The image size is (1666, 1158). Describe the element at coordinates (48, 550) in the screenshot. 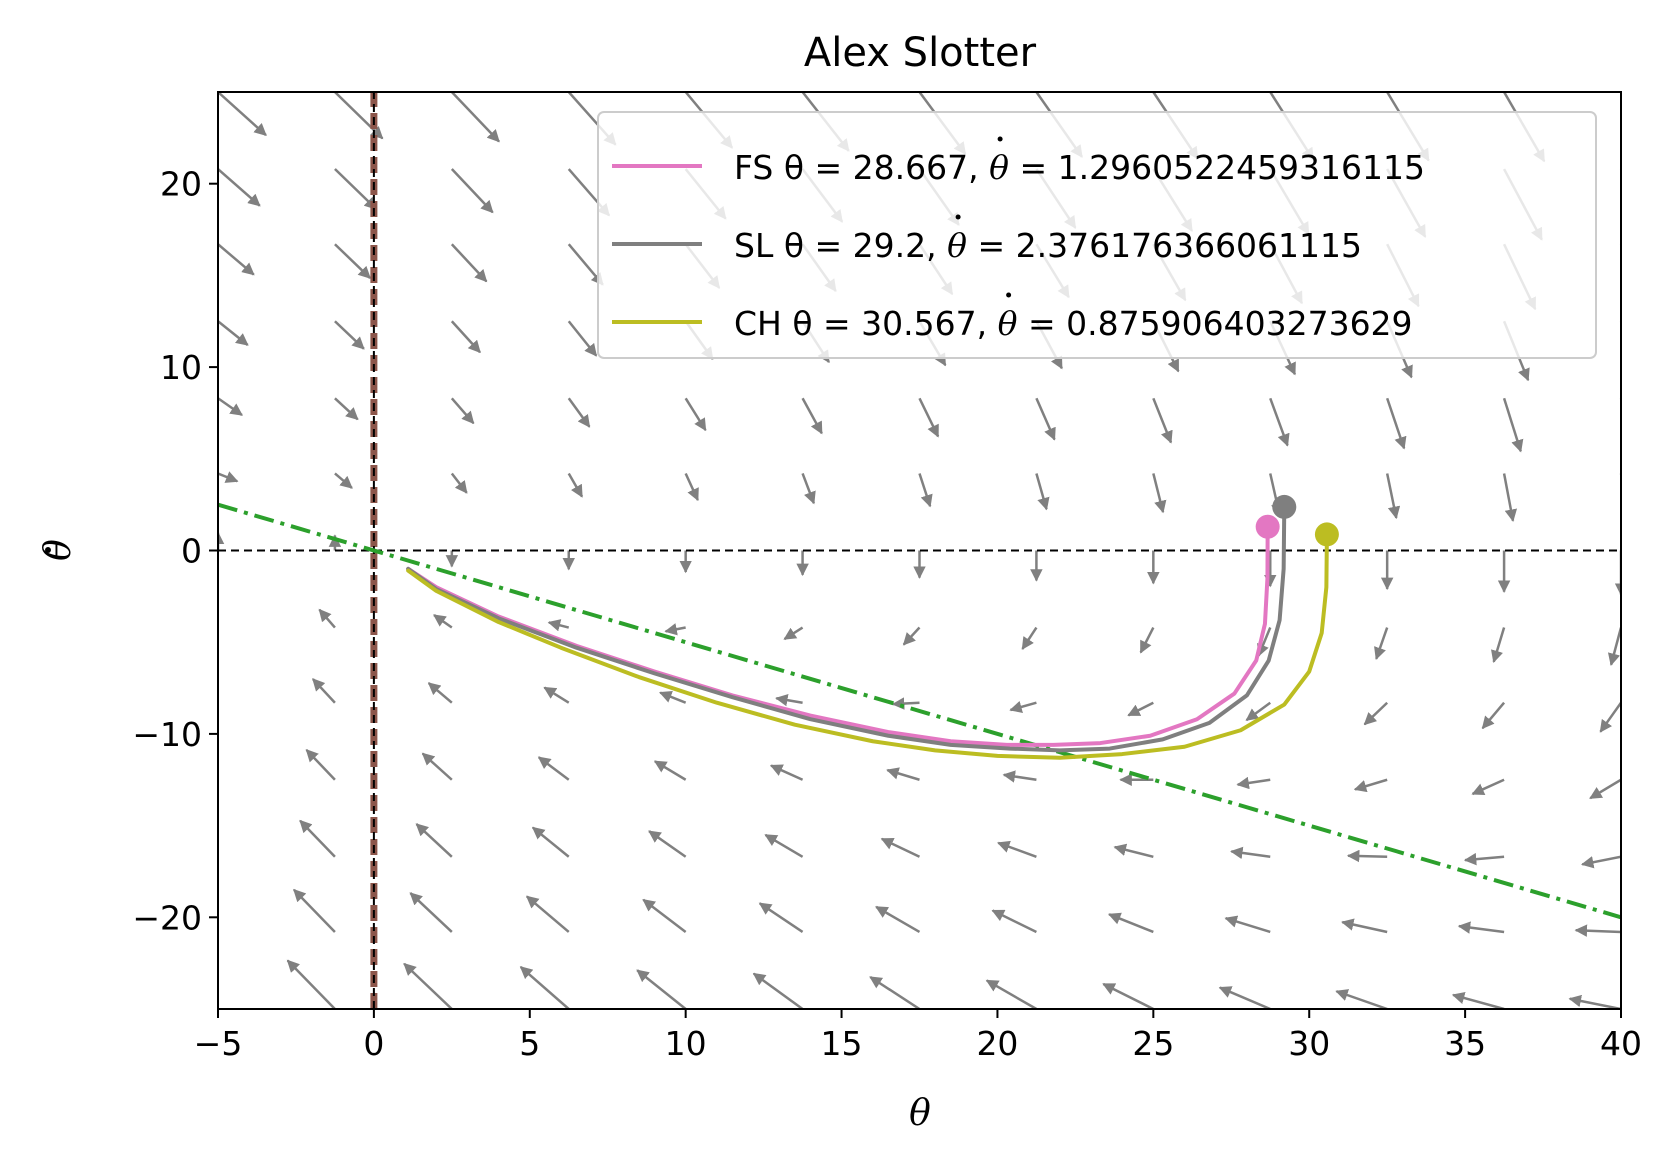

I see `y-axis-label-dot` at that location.